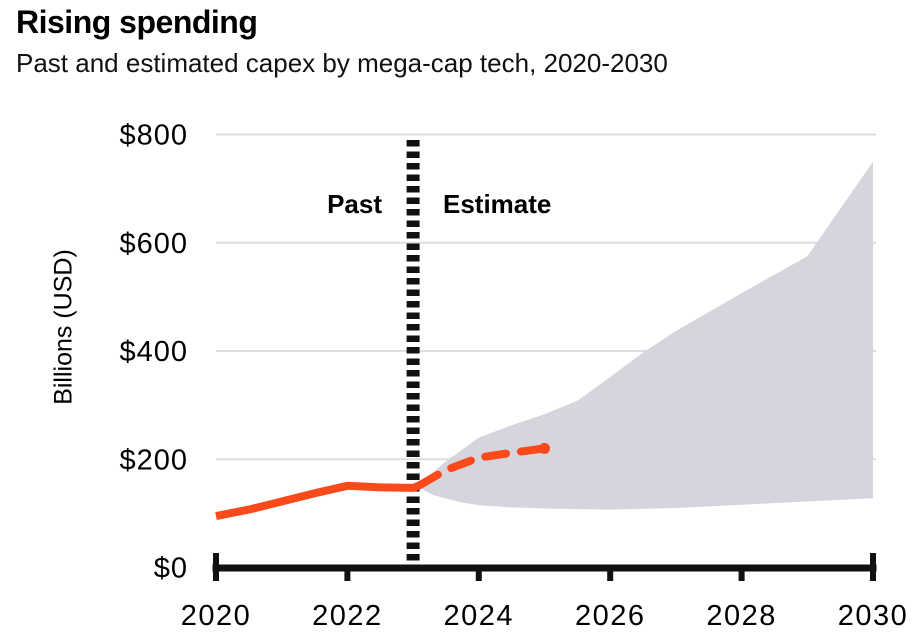  What do you see at coordinates (482, 467) in the screenshot?
I see `estimate-line` at bounding box center [482, 467].